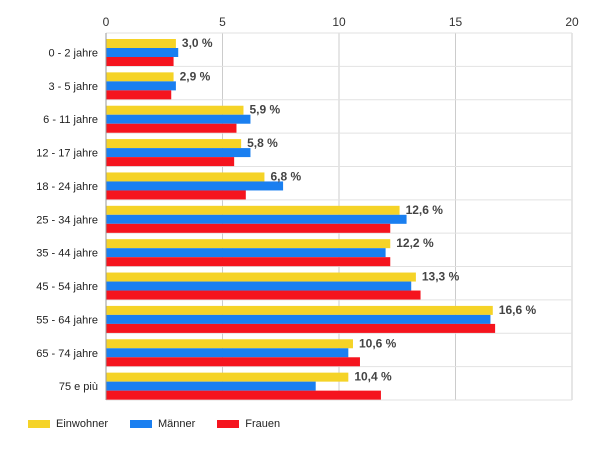  I want to click on data-label: 12,2 %, so click(415, 243).